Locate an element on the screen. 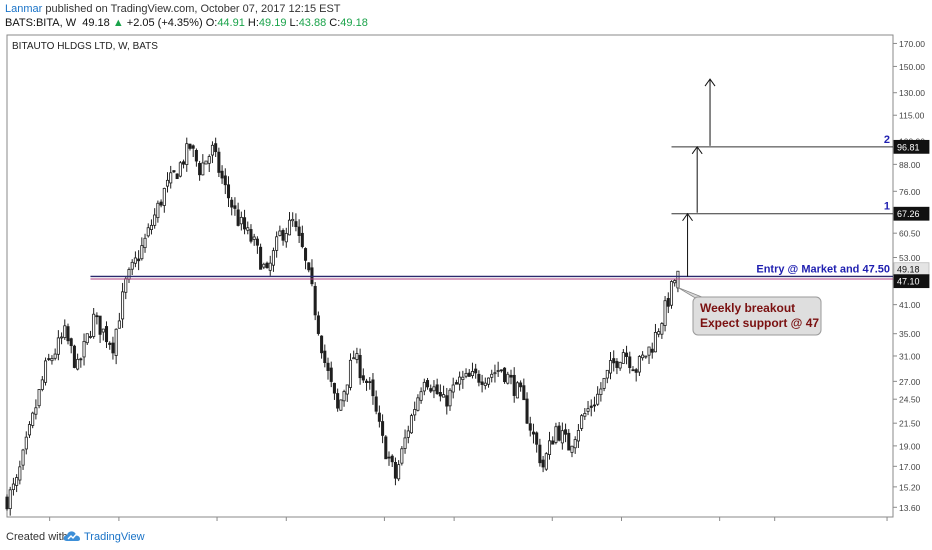 The width and height of the screenshot is (932, 550). target-level-label: 1 is located at coordinates (887, 207).